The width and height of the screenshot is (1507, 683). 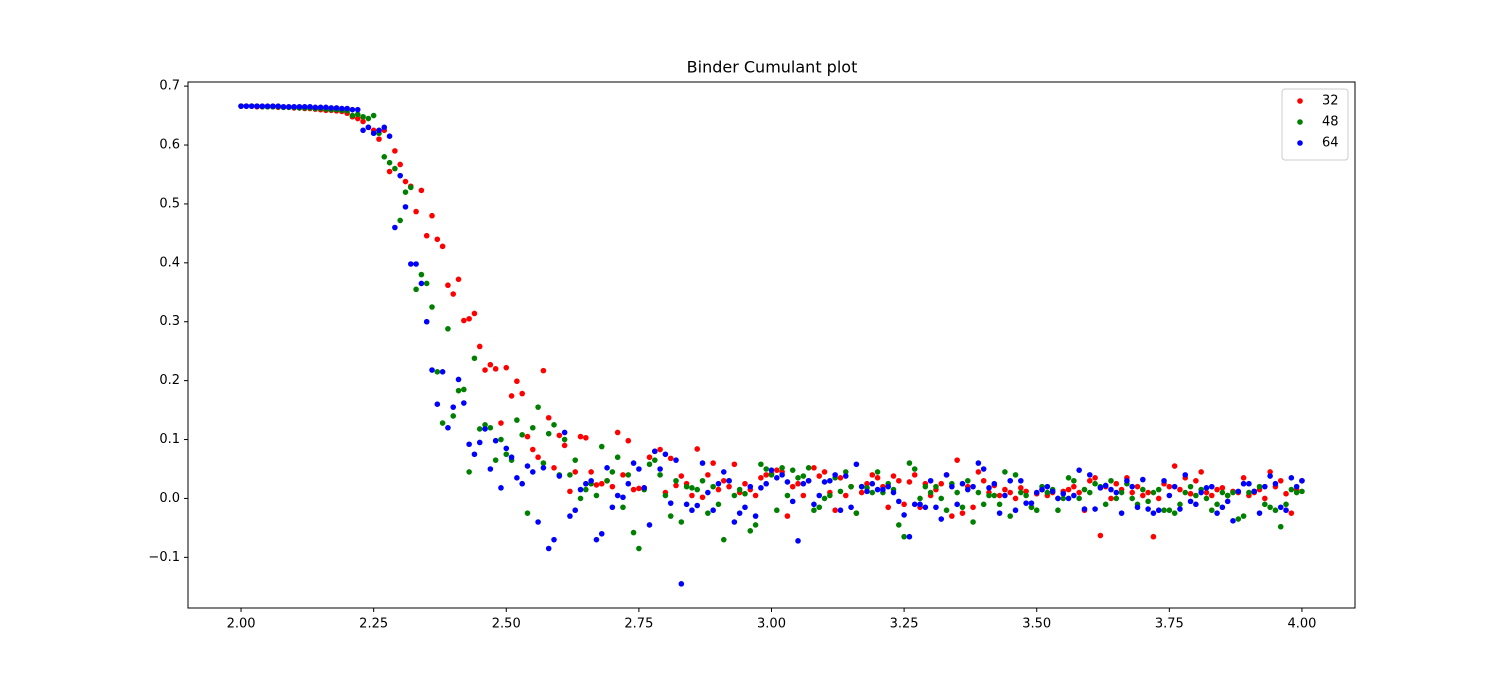 What do you see at coordinates (169, 380) in the screenshot?
I see `y-tick-label: 0.2` at bounding box center [169, 380].